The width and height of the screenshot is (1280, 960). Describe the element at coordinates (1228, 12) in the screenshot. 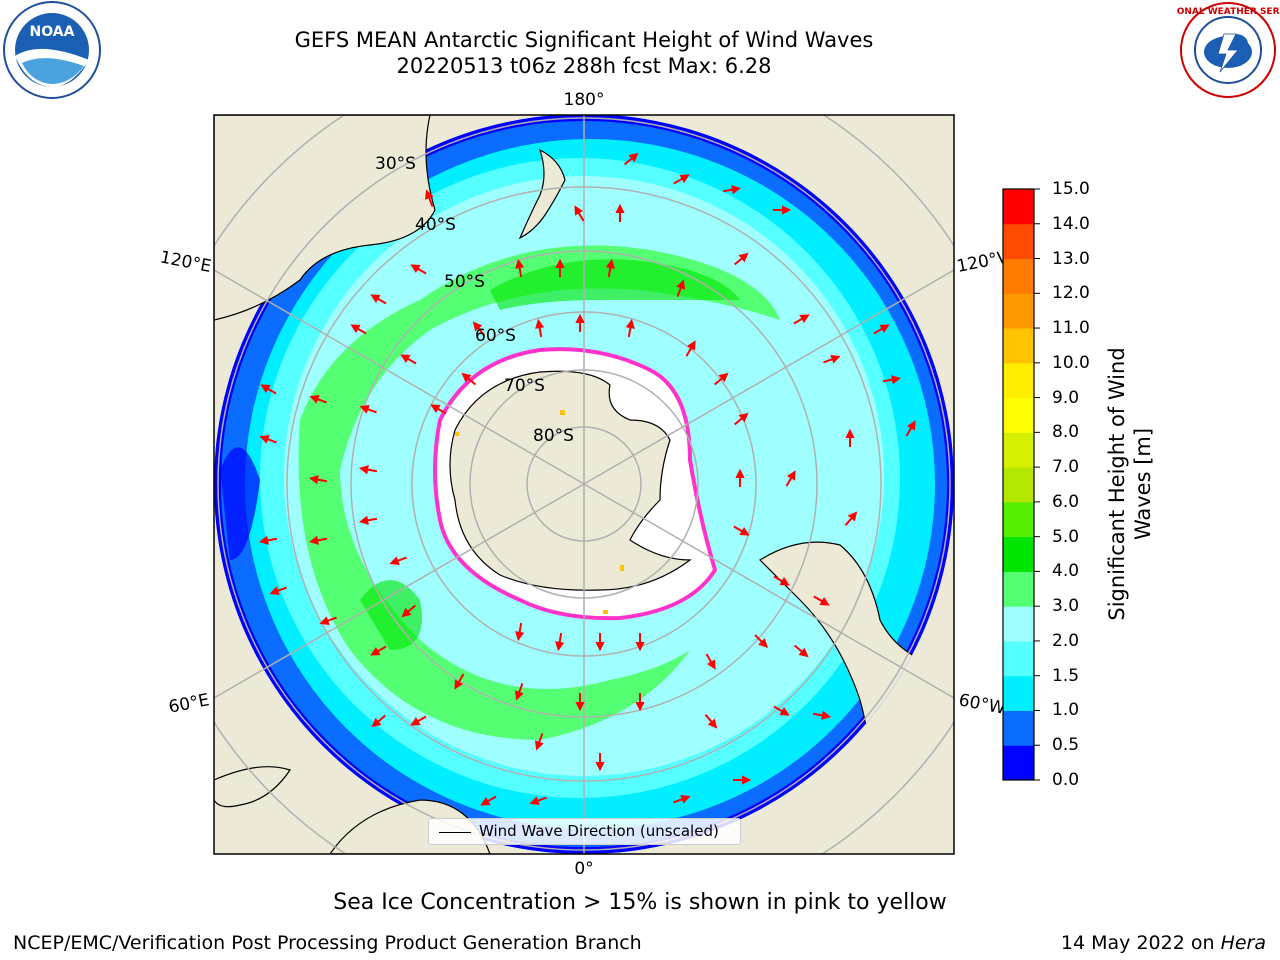

I see `nws-logo-text: NATIONAL WEATHER SERVICE` at that location.